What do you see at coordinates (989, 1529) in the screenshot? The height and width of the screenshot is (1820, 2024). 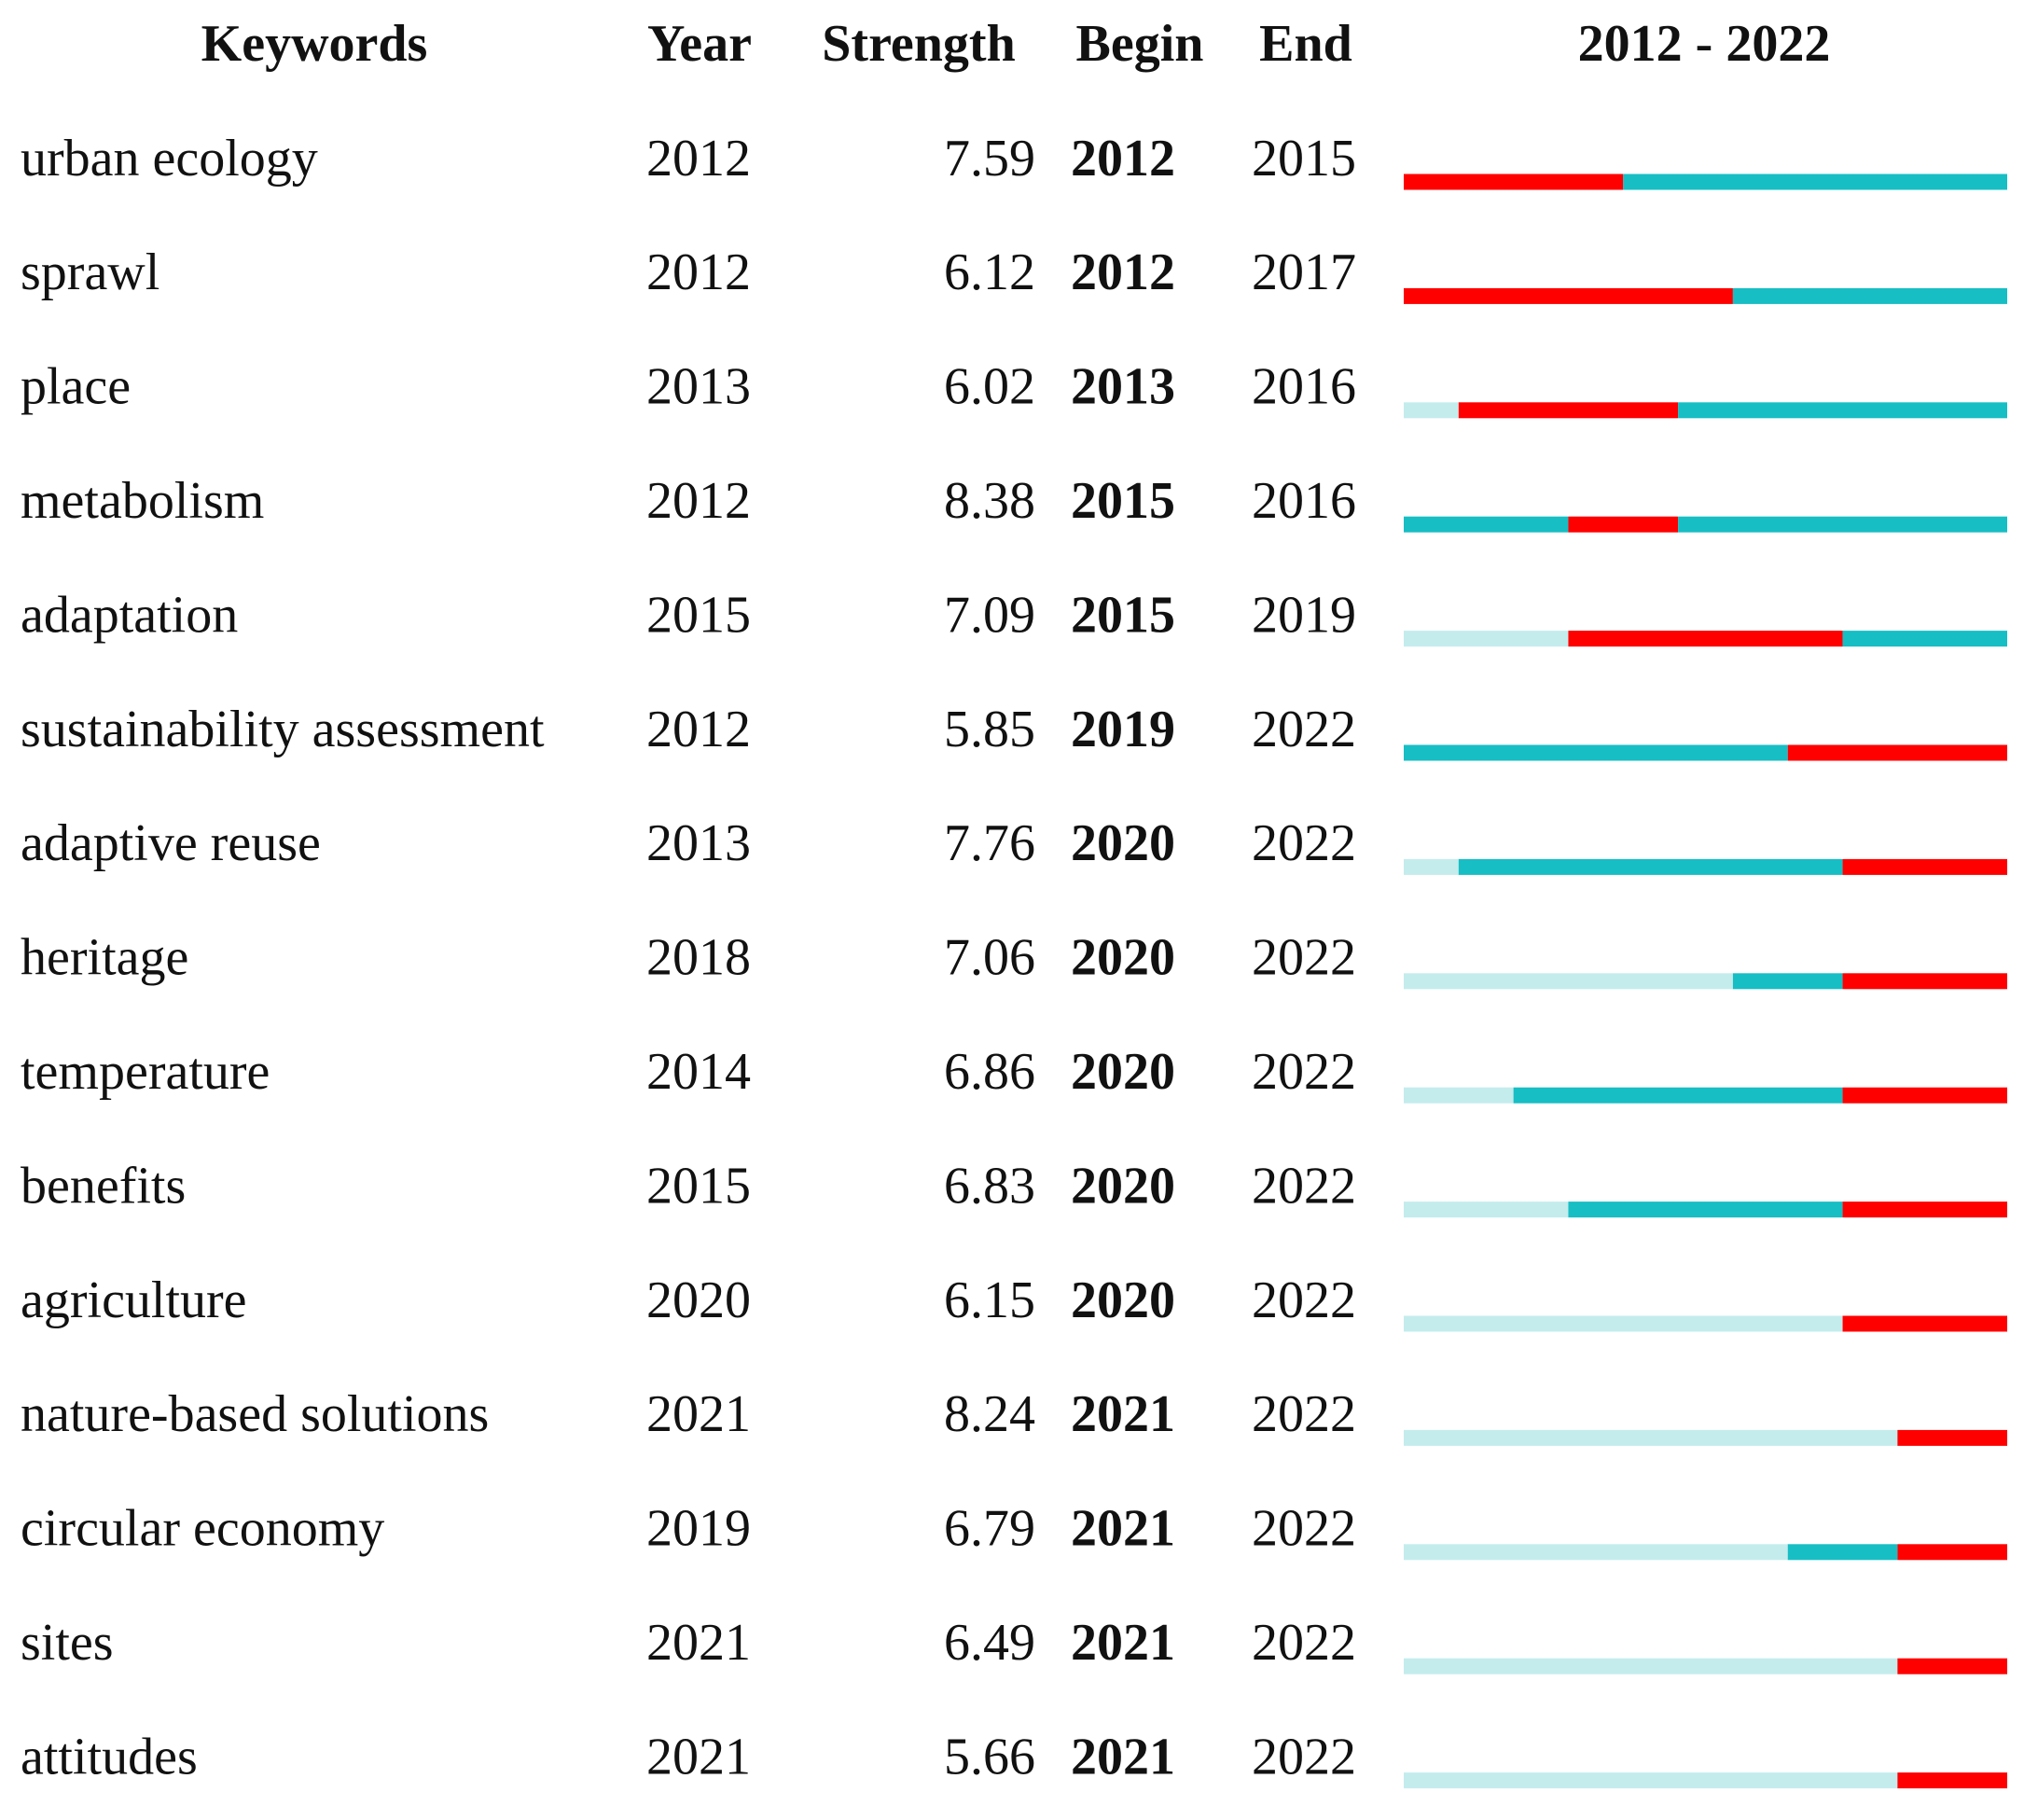 I see `strength: 6.79` at bounding box center [989, 1529].